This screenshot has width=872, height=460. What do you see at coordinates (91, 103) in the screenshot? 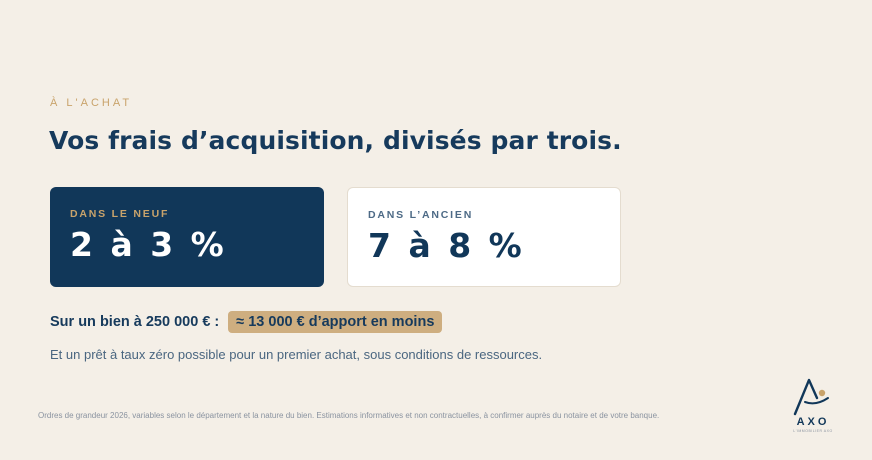
I see `eyebrow-label: À L'ACHAT` at bounding box center [91, 103].